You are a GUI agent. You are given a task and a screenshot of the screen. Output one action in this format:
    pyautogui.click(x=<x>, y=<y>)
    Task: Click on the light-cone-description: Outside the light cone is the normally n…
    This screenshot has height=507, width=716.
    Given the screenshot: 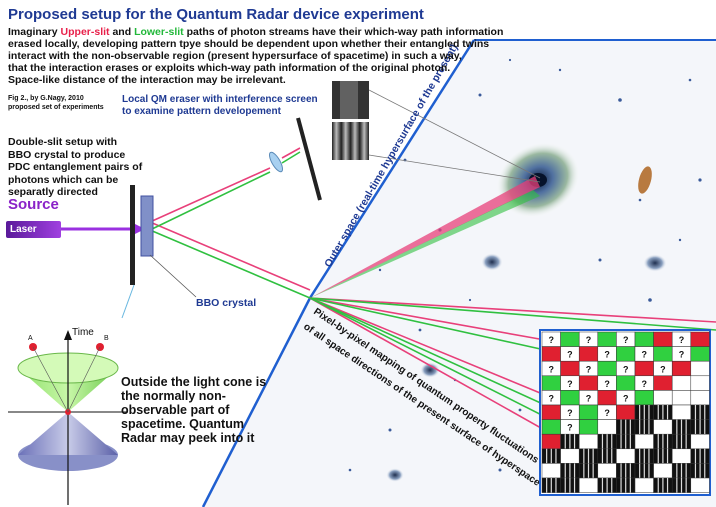 What is the action you would take?
    pyautogui.click(x=194, y=410)
    